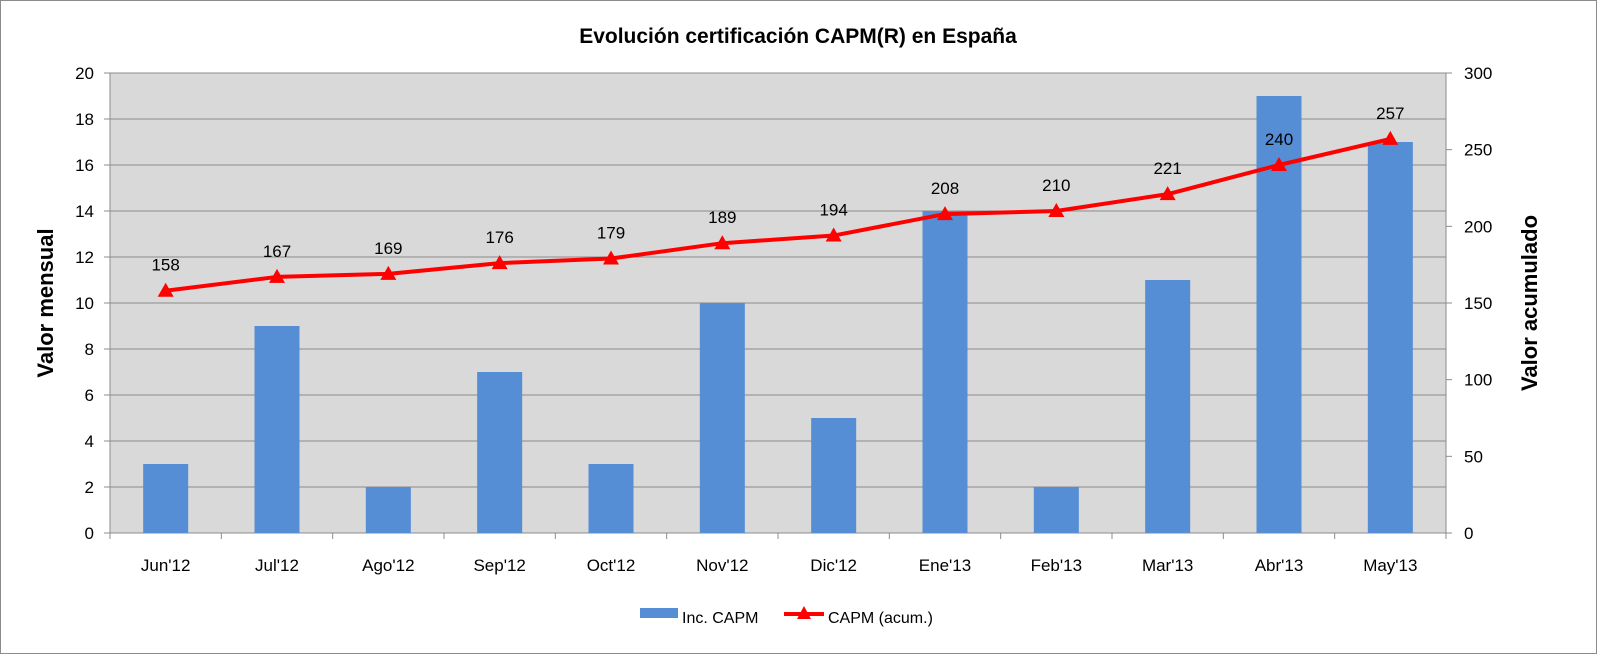  I want to click on legend-label: CAPM (acum.), so click(880, 618).